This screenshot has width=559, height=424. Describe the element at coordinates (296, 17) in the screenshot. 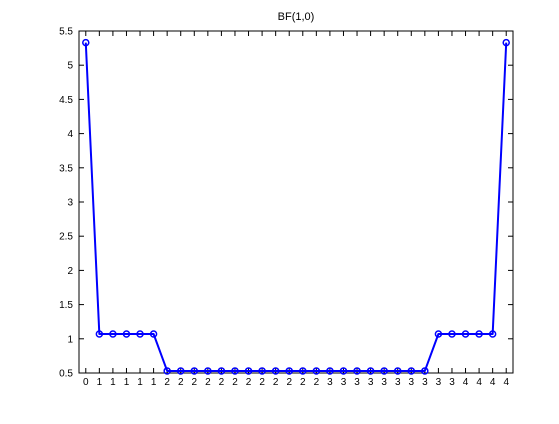

I see `chart-title: BF(1,0)` at that location.